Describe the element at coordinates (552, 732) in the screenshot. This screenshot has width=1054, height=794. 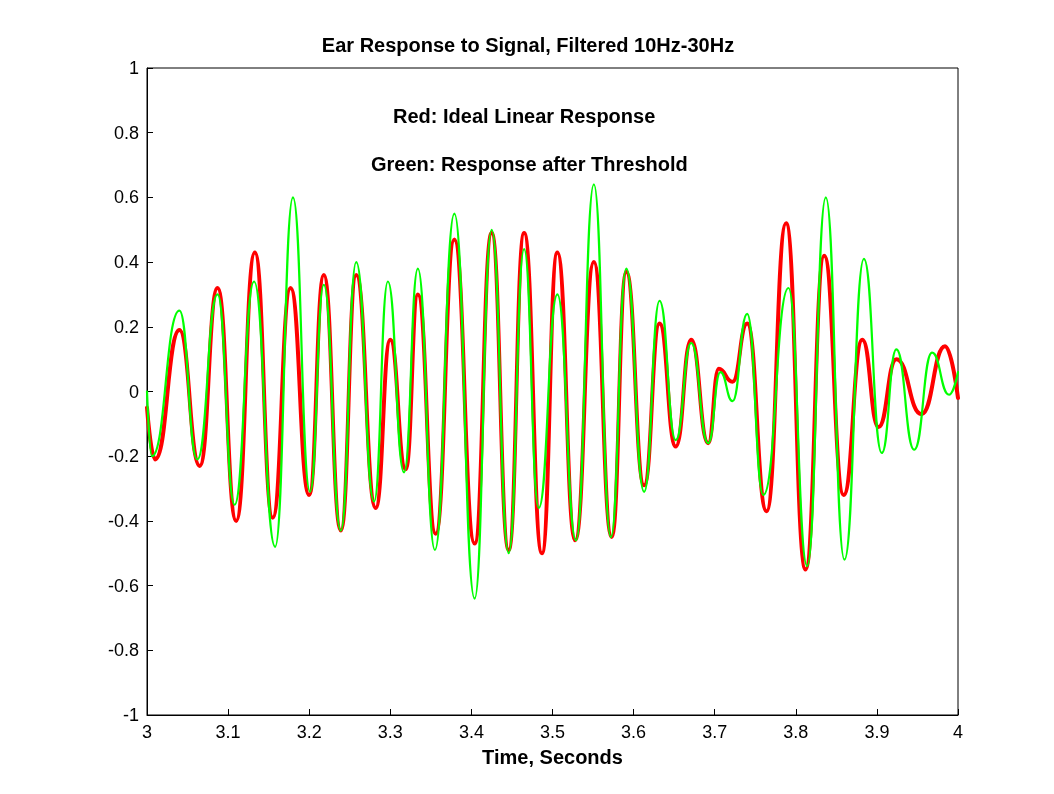
I see `x-tick-label: 3.5` at that location.